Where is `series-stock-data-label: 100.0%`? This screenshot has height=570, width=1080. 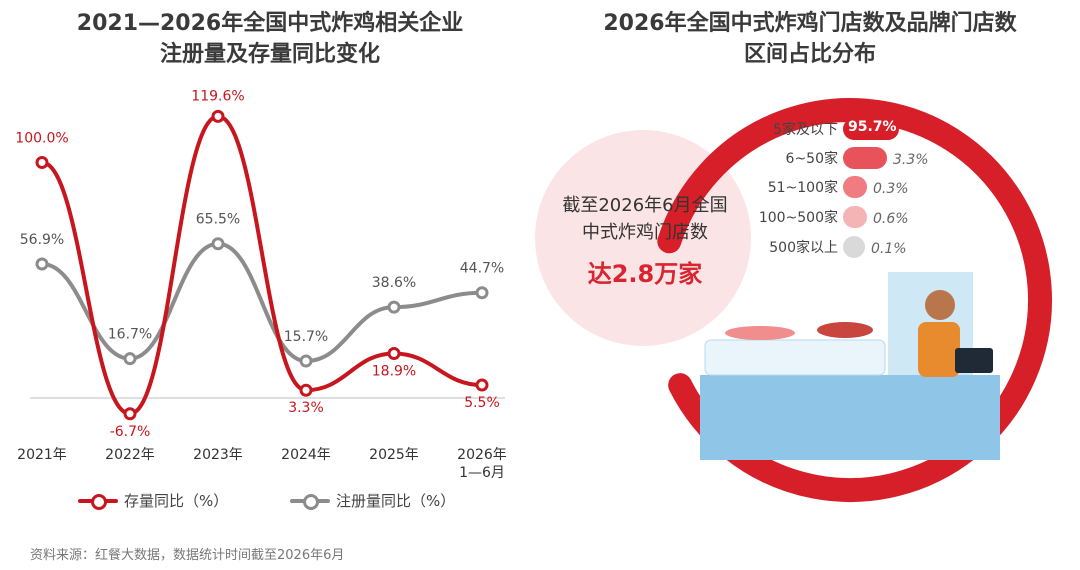 series-stock-data-label: 100.0% is located at coordinates (41, 139).